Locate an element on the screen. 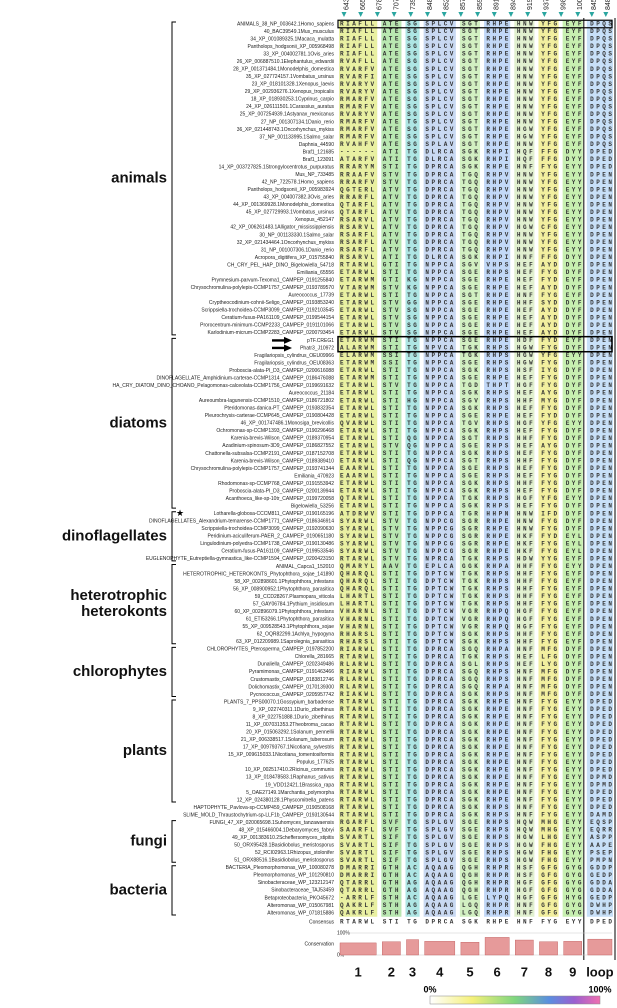 Image resolution: width=617 pixels, height=1008 pixels. sequence-name: Ochromonas-sp-CCMP1393_CAMPEP_0190296468 is located at coordinates (275, 431).